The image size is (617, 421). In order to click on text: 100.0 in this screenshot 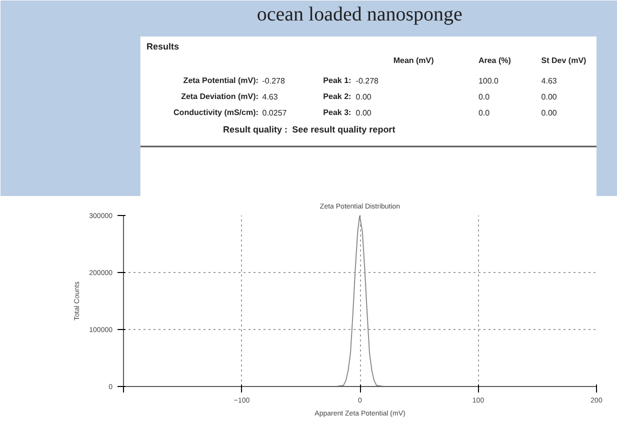, I will do `click(489, 81)`.